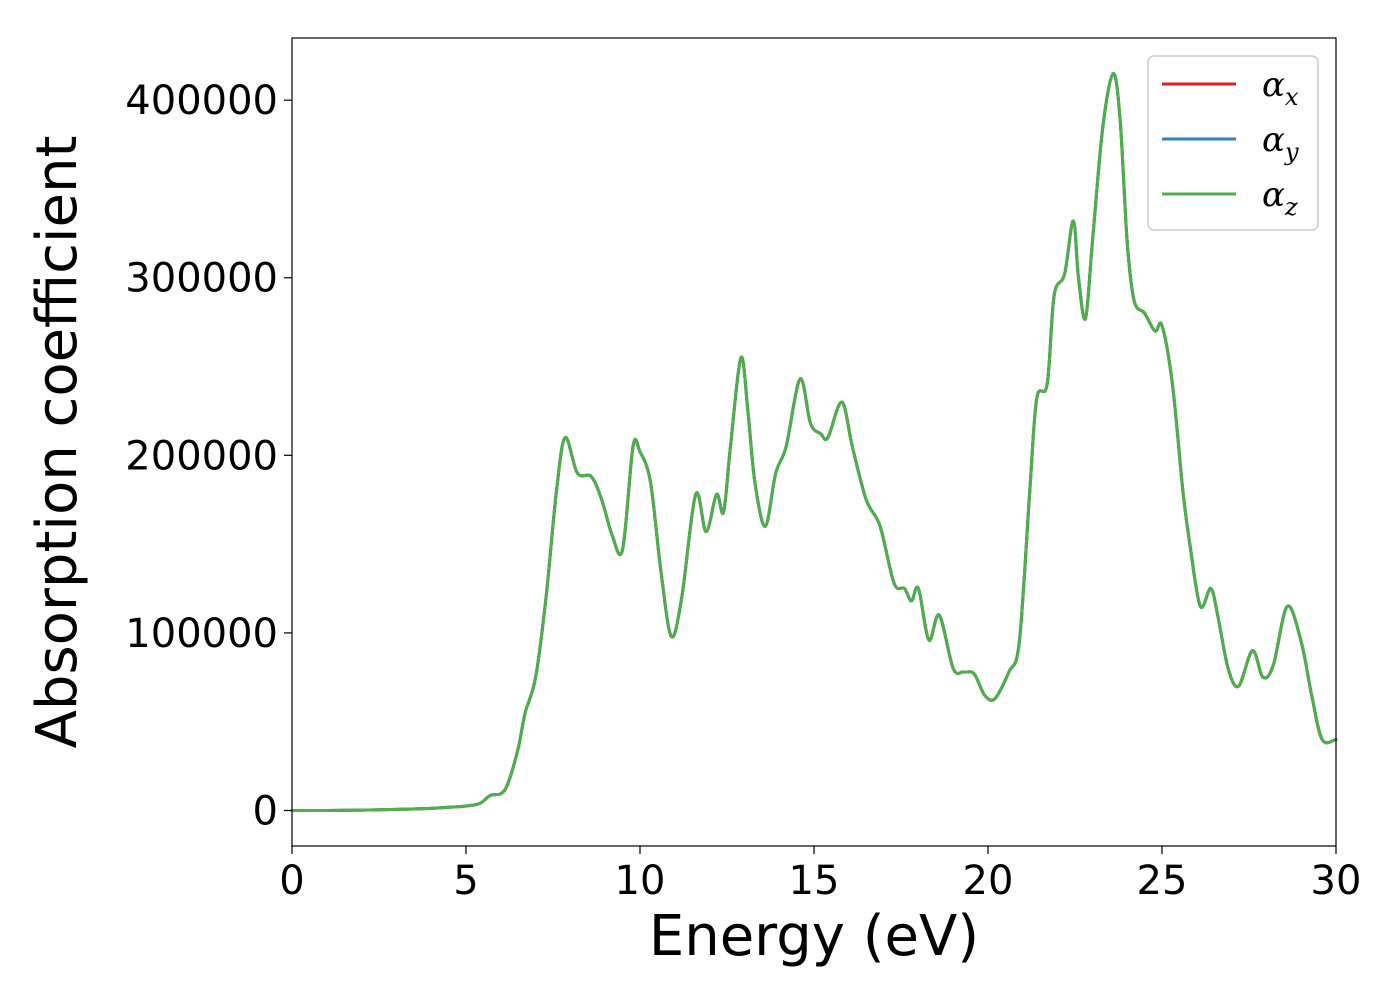 The image size is (1400, 1000). Describe the element at coordinates (201, 101) in the screenshot. I see `y-tick-label: 400000` at that location.